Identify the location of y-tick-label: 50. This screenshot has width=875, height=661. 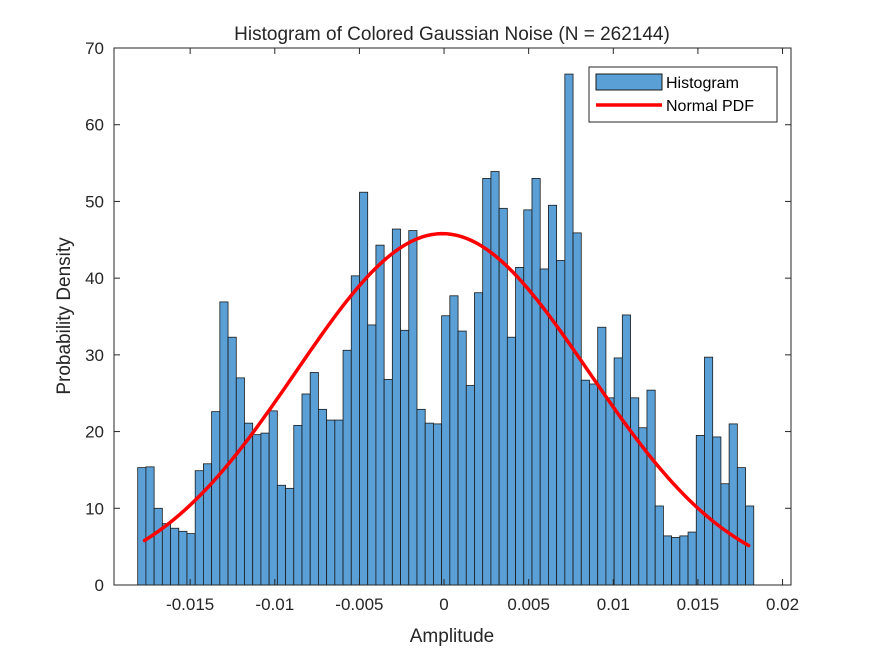
(94, 201).